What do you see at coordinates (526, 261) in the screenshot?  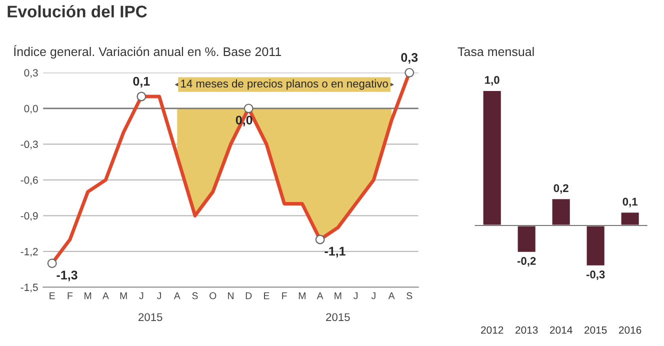 I see `data-label: -0,2` at bounding box center [526, 261].